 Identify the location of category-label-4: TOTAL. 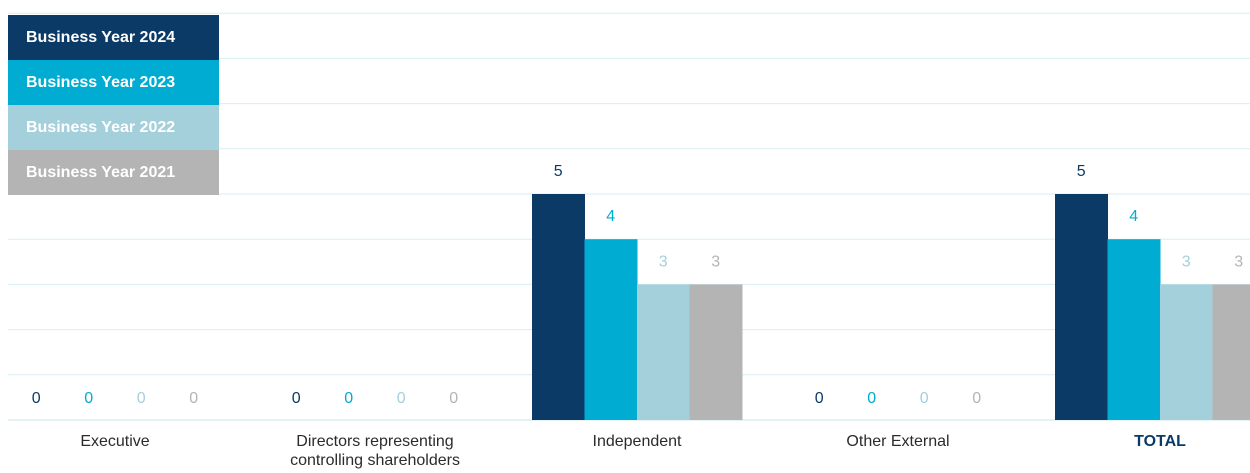
(1145, 441).